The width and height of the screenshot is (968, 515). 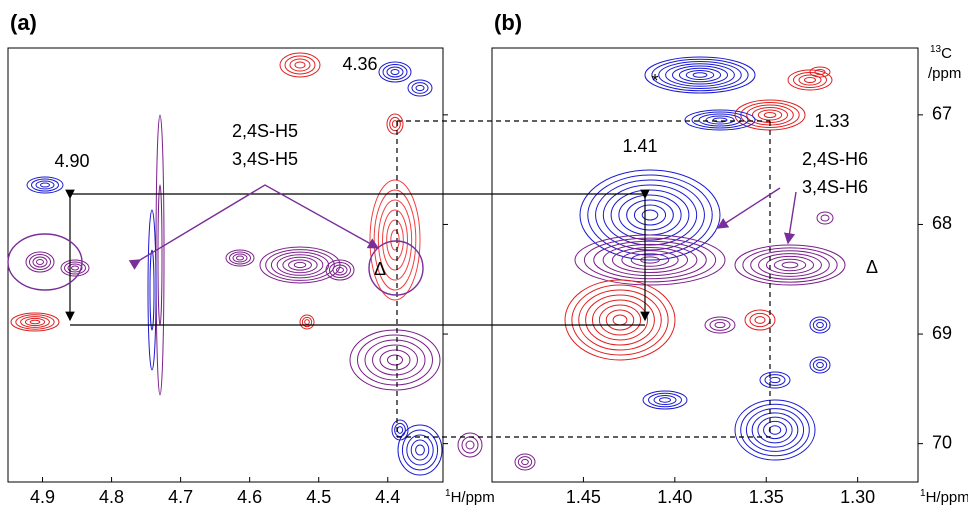 What do you see at coordinates (380, 269) in the screenshot?
I see `annotation: Δ` at bounding box center [380, 269].